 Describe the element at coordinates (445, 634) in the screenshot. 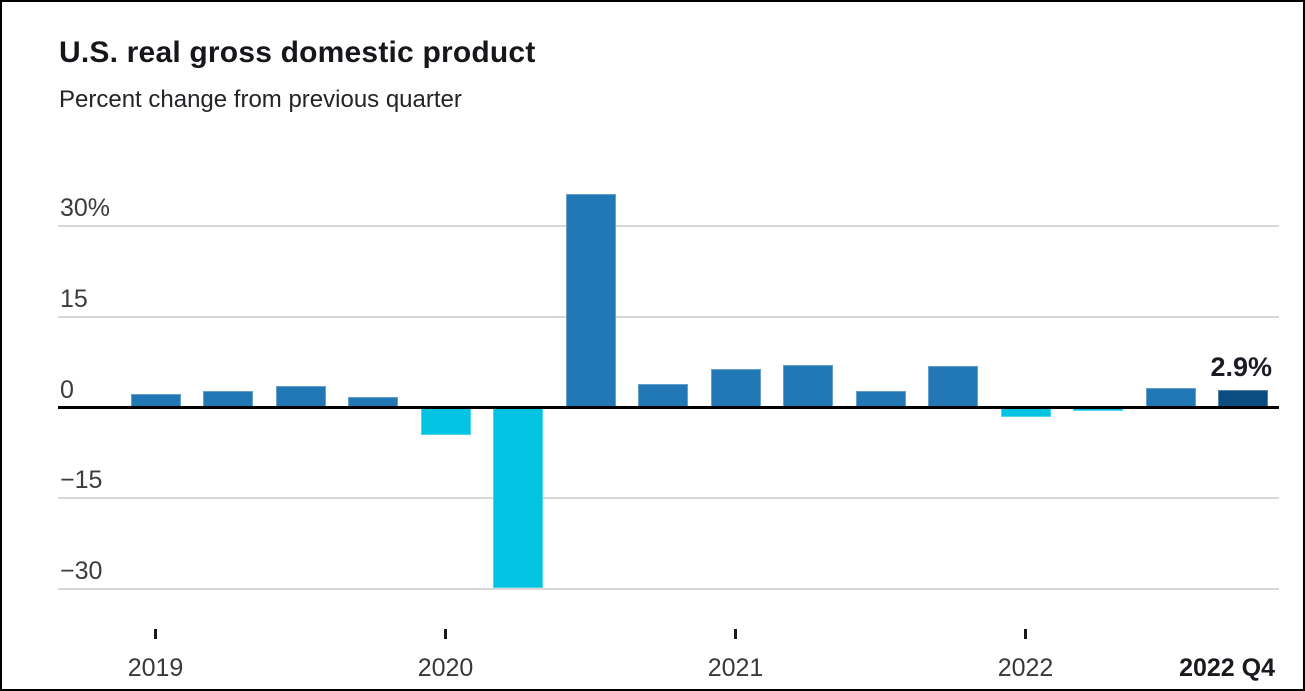

I see `x-tick-2020` at that location.